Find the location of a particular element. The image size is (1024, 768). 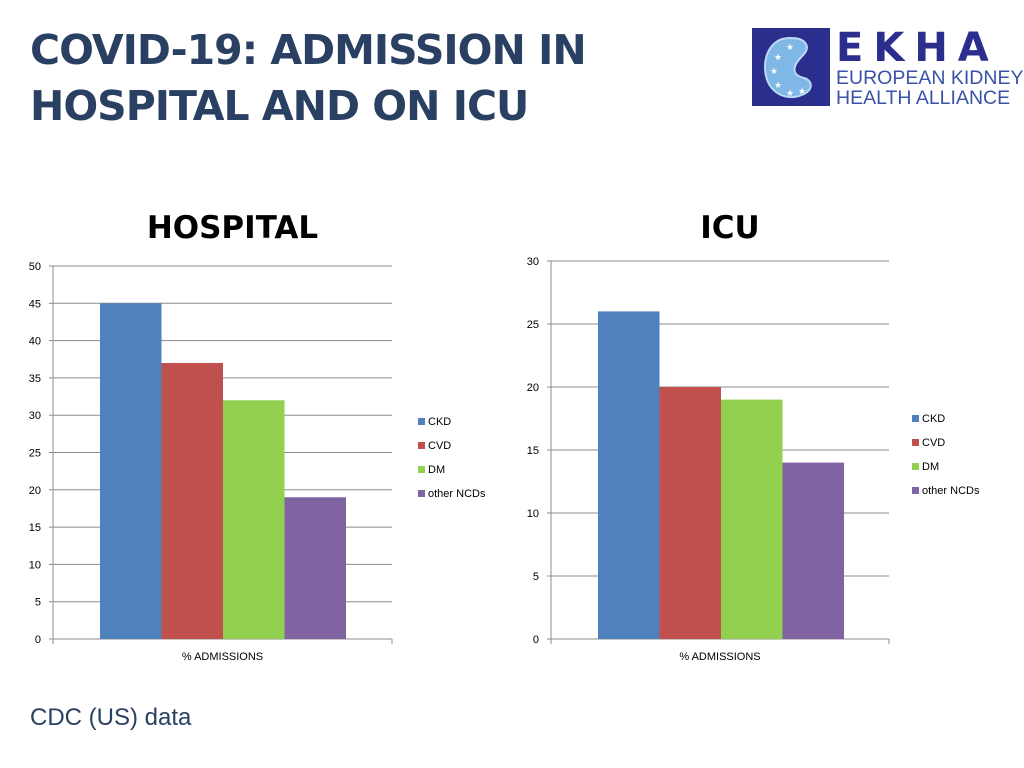

hospital-y-tick-label: 15 is located at coordinates (35, 528).